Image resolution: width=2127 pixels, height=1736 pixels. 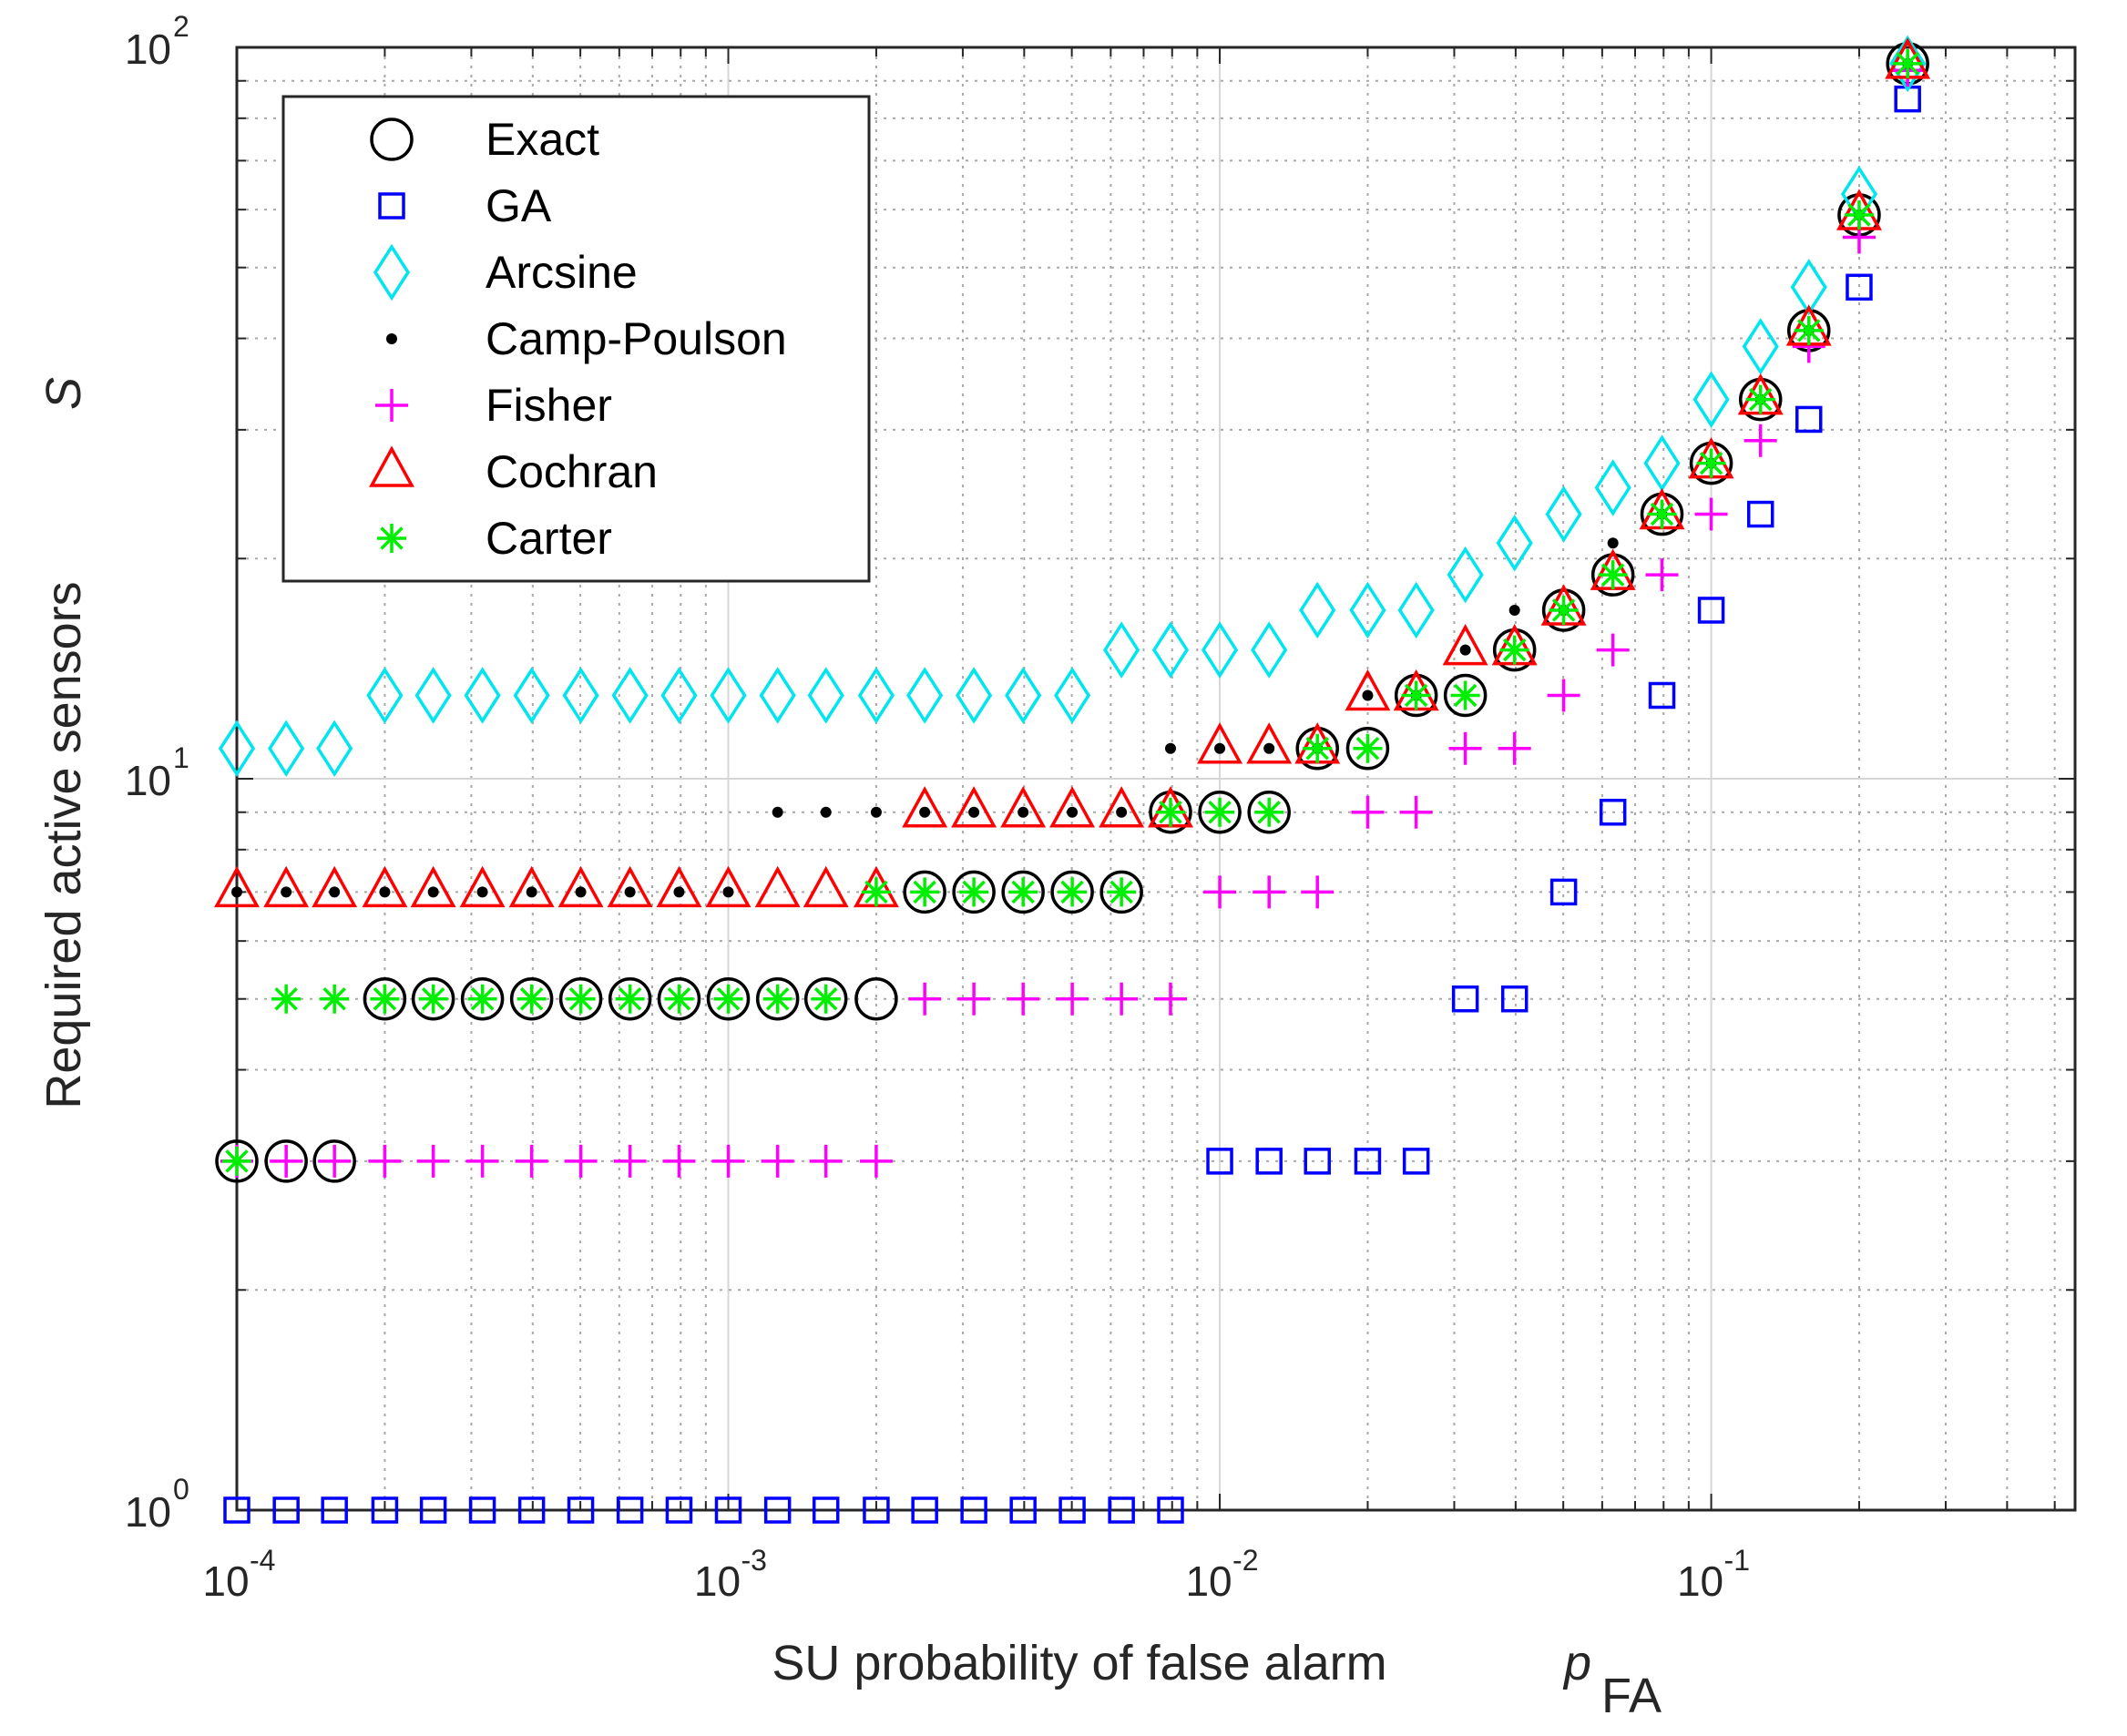 I want to click on y-tick-label: 10, so click(x=148, y=50).